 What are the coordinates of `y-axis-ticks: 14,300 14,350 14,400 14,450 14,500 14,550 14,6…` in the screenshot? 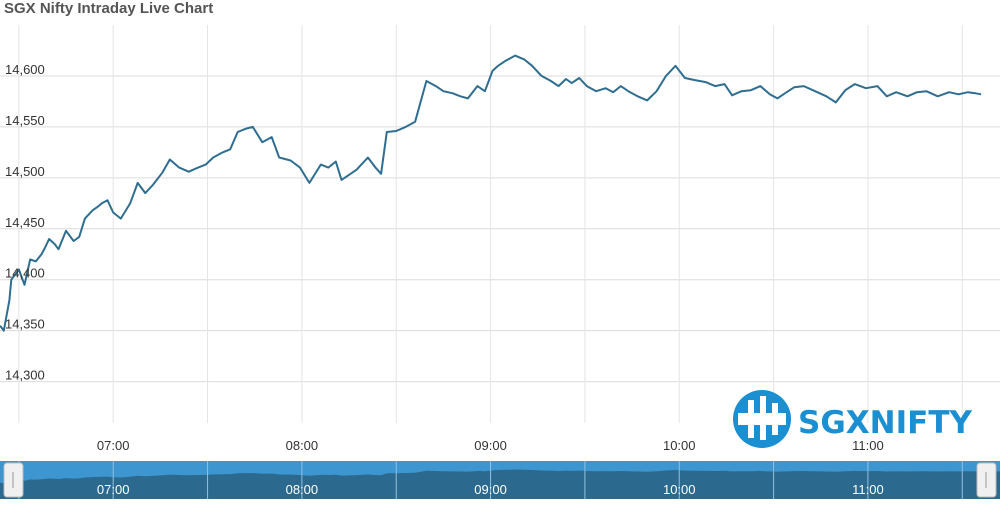 It's located at (25, 222).